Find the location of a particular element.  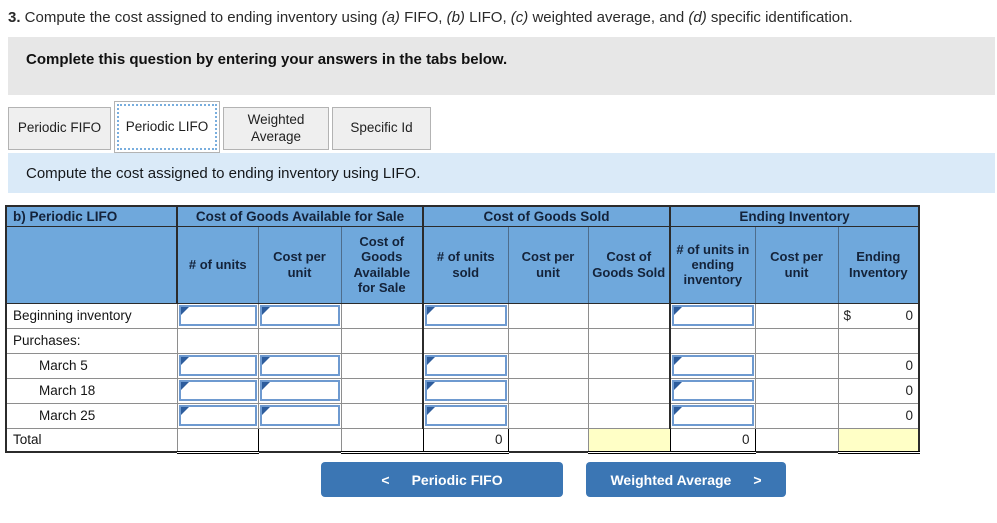

cell-march25-units is located at coordinates (217, 415).